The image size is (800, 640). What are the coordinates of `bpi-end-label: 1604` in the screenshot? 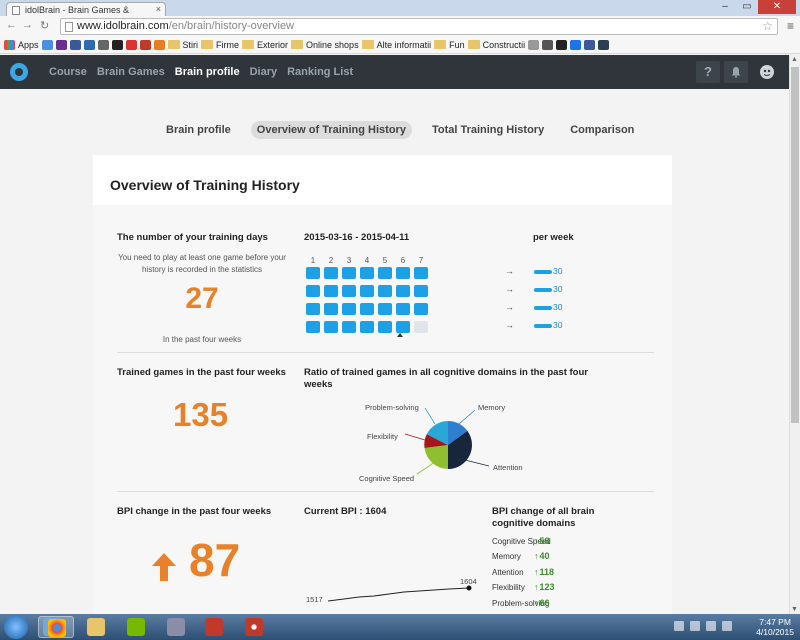 It's located at (468, 581).